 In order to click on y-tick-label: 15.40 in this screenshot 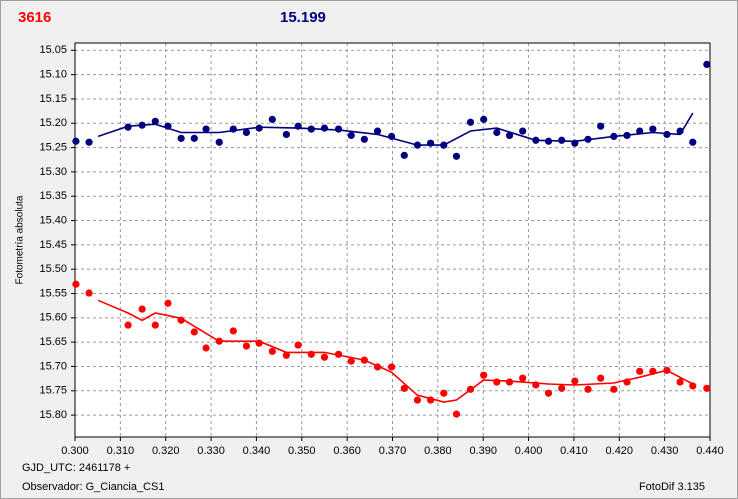, I will do `click(53, 220)`.